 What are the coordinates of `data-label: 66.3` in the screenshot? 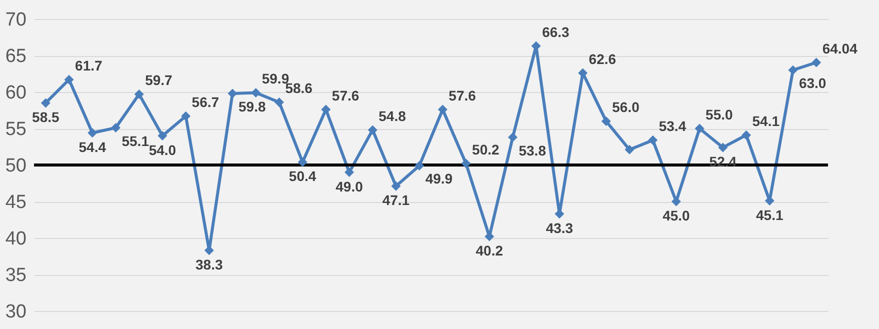 It's located at (556, 32).